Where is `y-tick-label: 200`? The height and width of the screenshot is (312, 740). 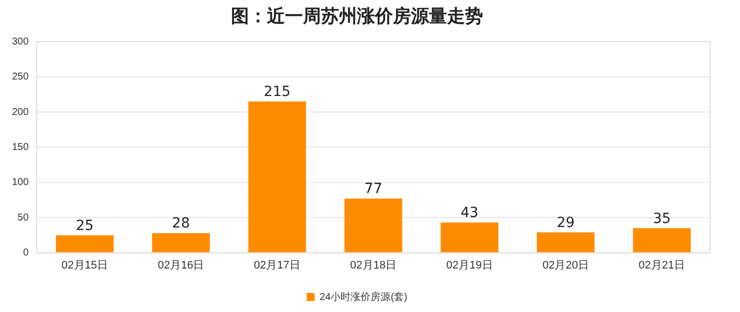 y-tick-label: 200 is located at coordinates (21, 112).